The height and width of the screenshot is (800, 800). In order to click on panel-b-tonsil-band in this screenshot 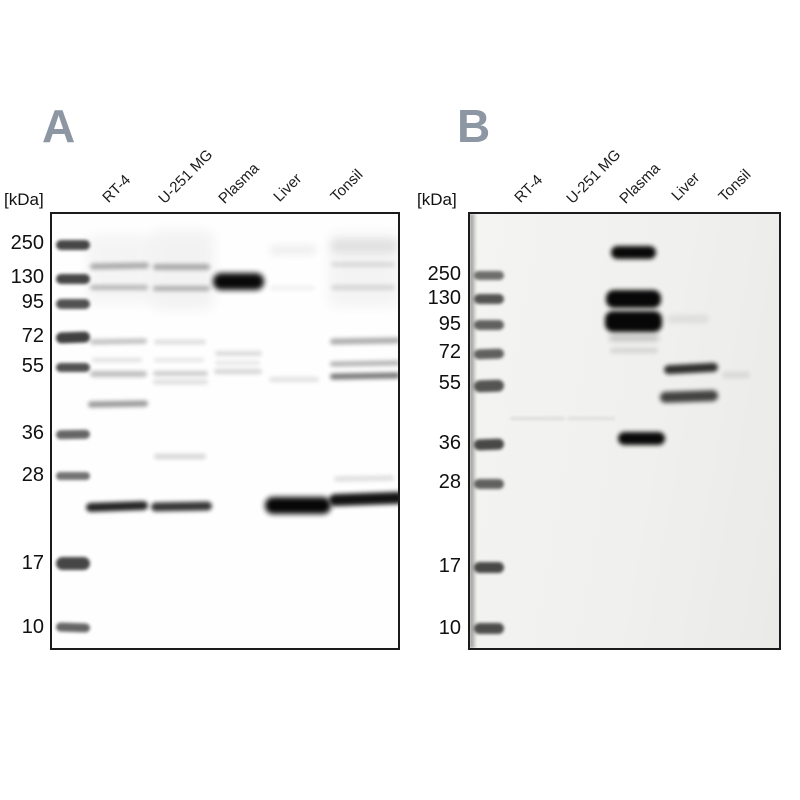, I will do `click(736, 375)`.